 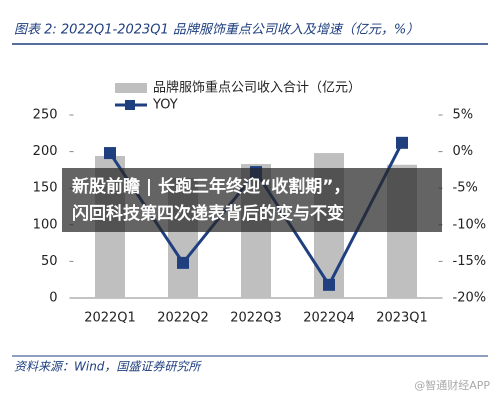 I want to click on y2-tick-label: -5%, so click(x=465, y=188).